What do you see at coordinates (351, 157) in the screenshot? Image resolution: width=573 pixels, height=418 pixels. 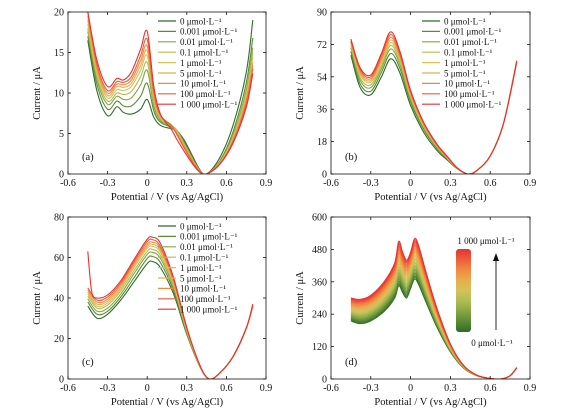 I see `panel-label: (b)` at bounding box center [351, 157].